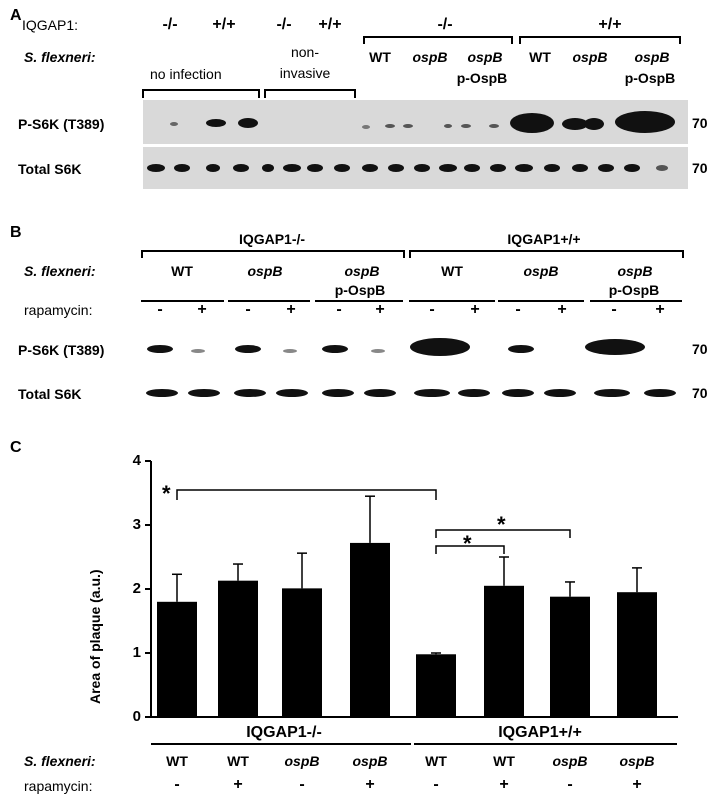  Describe the element at coordinates (50, 169) in the screenshot. I see `row-label-a-total: Total S6K` at that location.